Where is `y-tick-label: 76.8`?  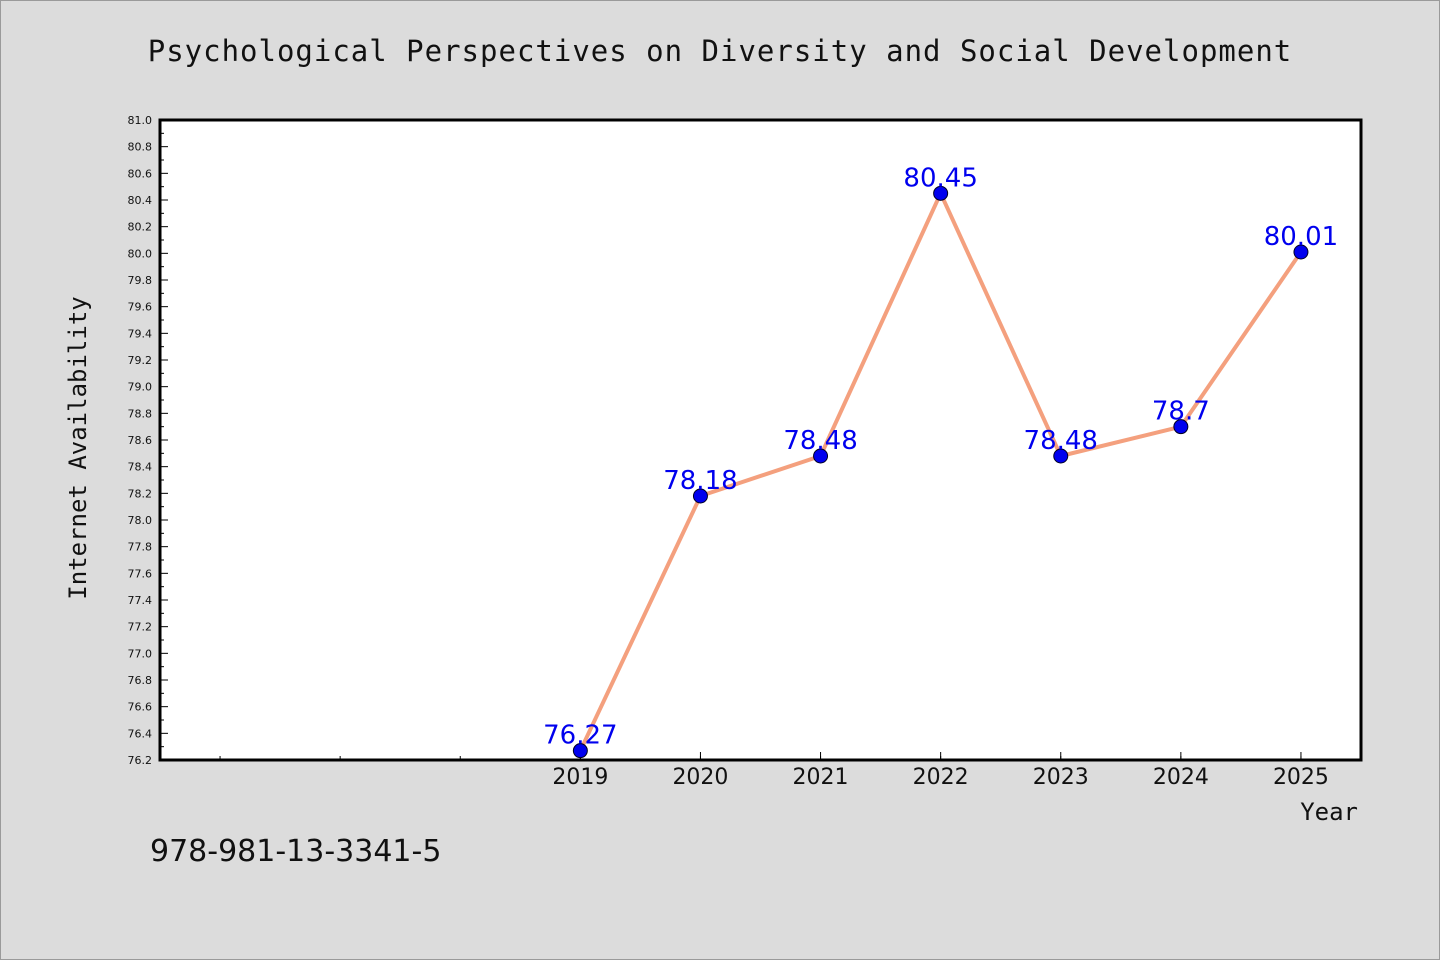
y-tick-label: 76.8 is located at coordinates (140, 680).